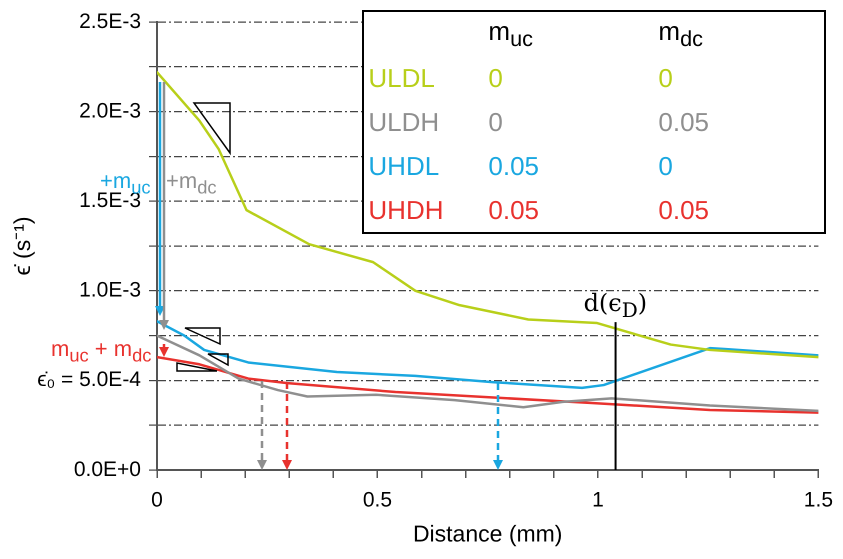  Describe the element at coordinates (110, 290) in the screenshot. I see `y-tick-label: 1.0E-3` at that location.